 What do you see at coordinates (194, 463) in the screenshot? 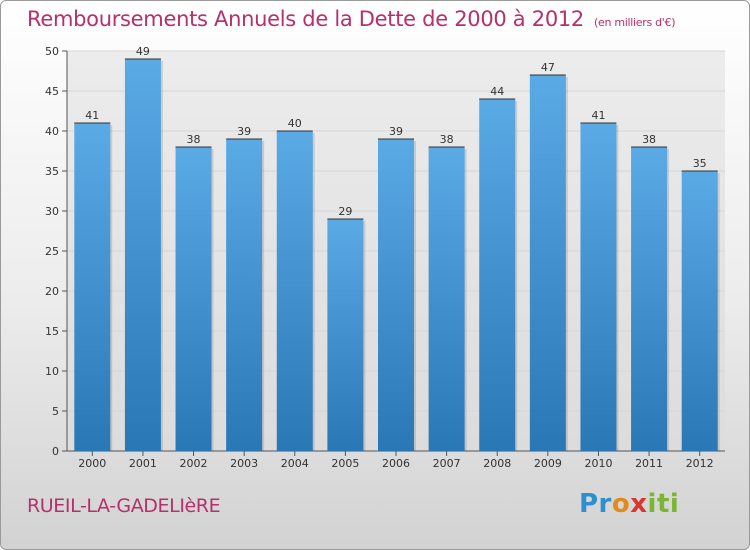
I see `x-tick-label: 2002` at bounding box center [194, 463].